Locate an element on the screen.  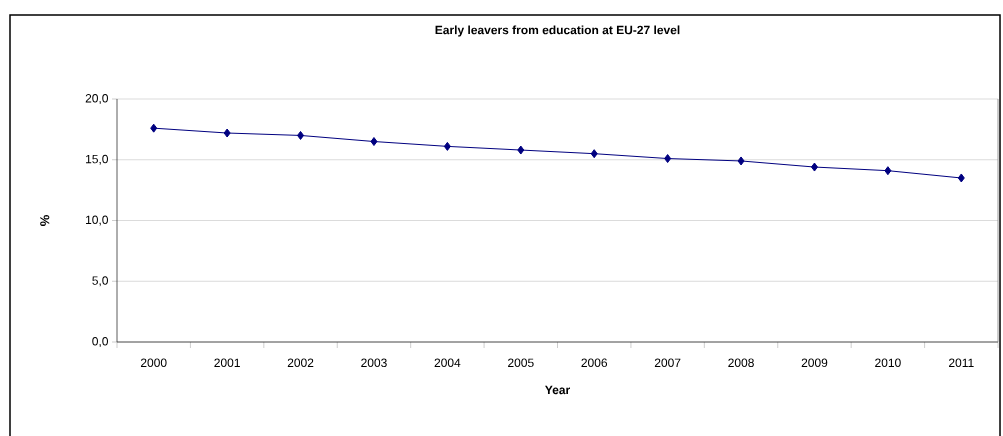
x-tick-label: 2006 is located at coordinates (594, 363).